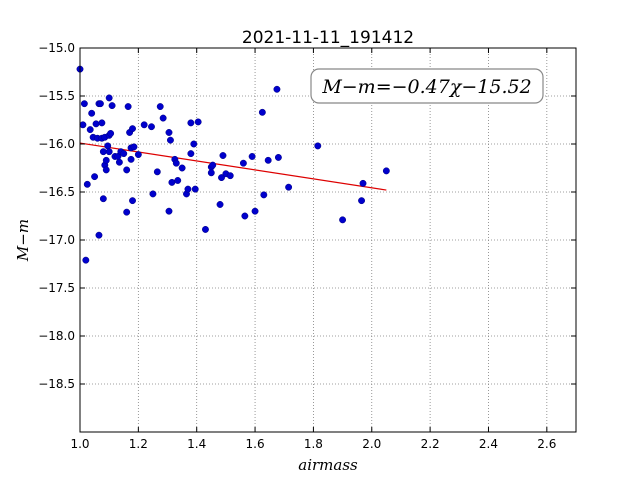 This screenshot has height=480, width=640. What do you see at coordinates (56, 384) in the screenshot?
I see `y-tick-label: −18.5` at bounding box center [56, 384].